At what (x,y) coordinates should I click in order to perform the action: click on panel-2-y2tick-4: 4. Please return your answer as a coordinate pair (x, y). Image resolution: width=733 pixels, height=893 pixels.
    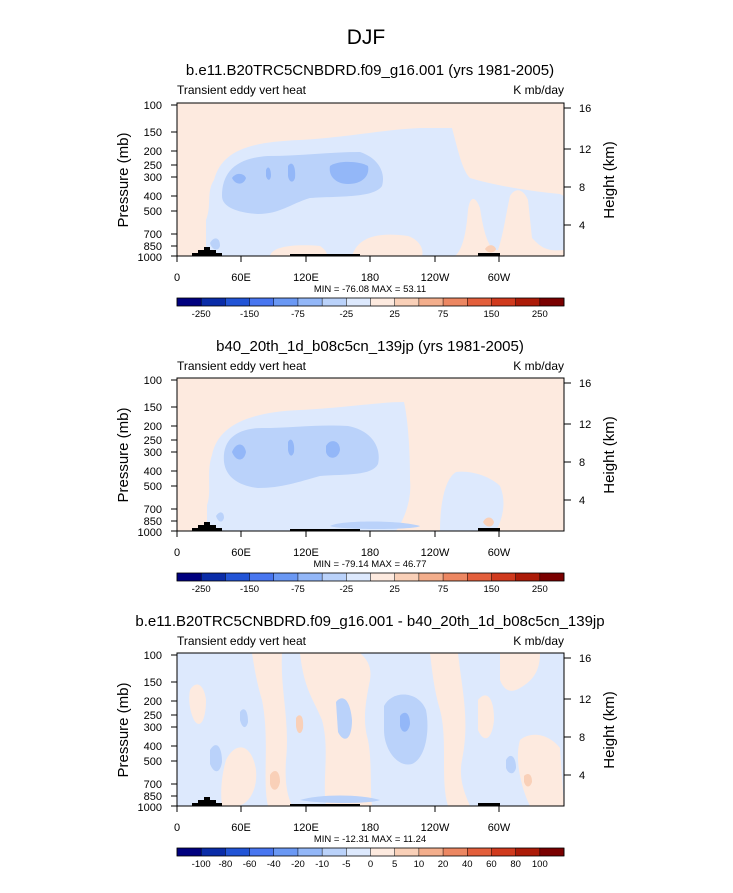
    Looking at the image, I should click on (582, 501).